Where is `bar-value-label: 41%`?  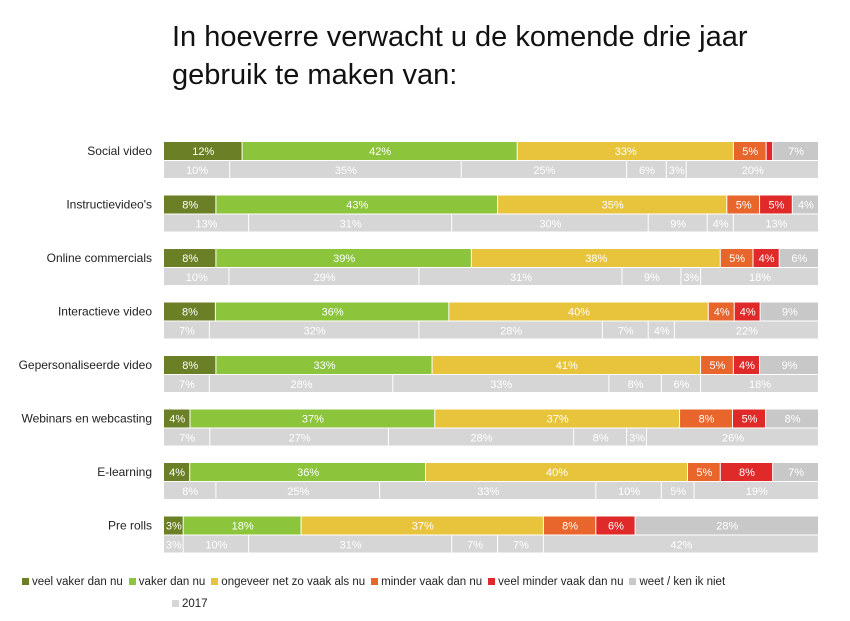
bar-value-label: 41% is located at coordinates (567, 366).